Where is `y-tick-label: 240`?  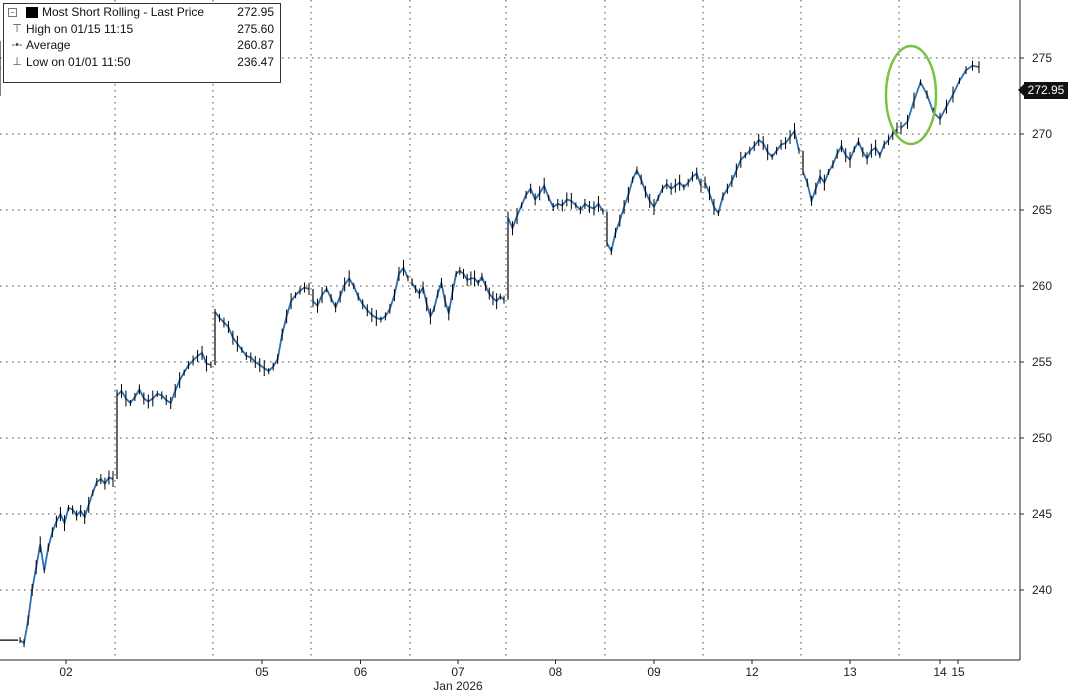 y-tick-label: 240 is located at coordinates (1042, 590).